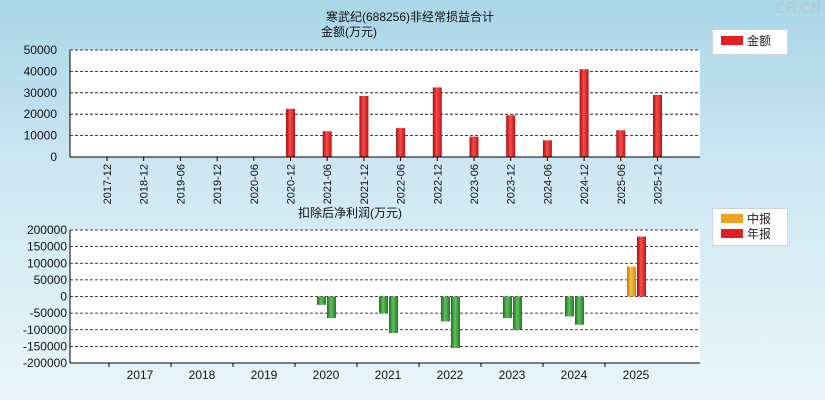 The image size is (825, 400). Describe the element at coordinates (47, 230) in the screenshot. I see `bottom-y-tick-label: 200000` at that location.